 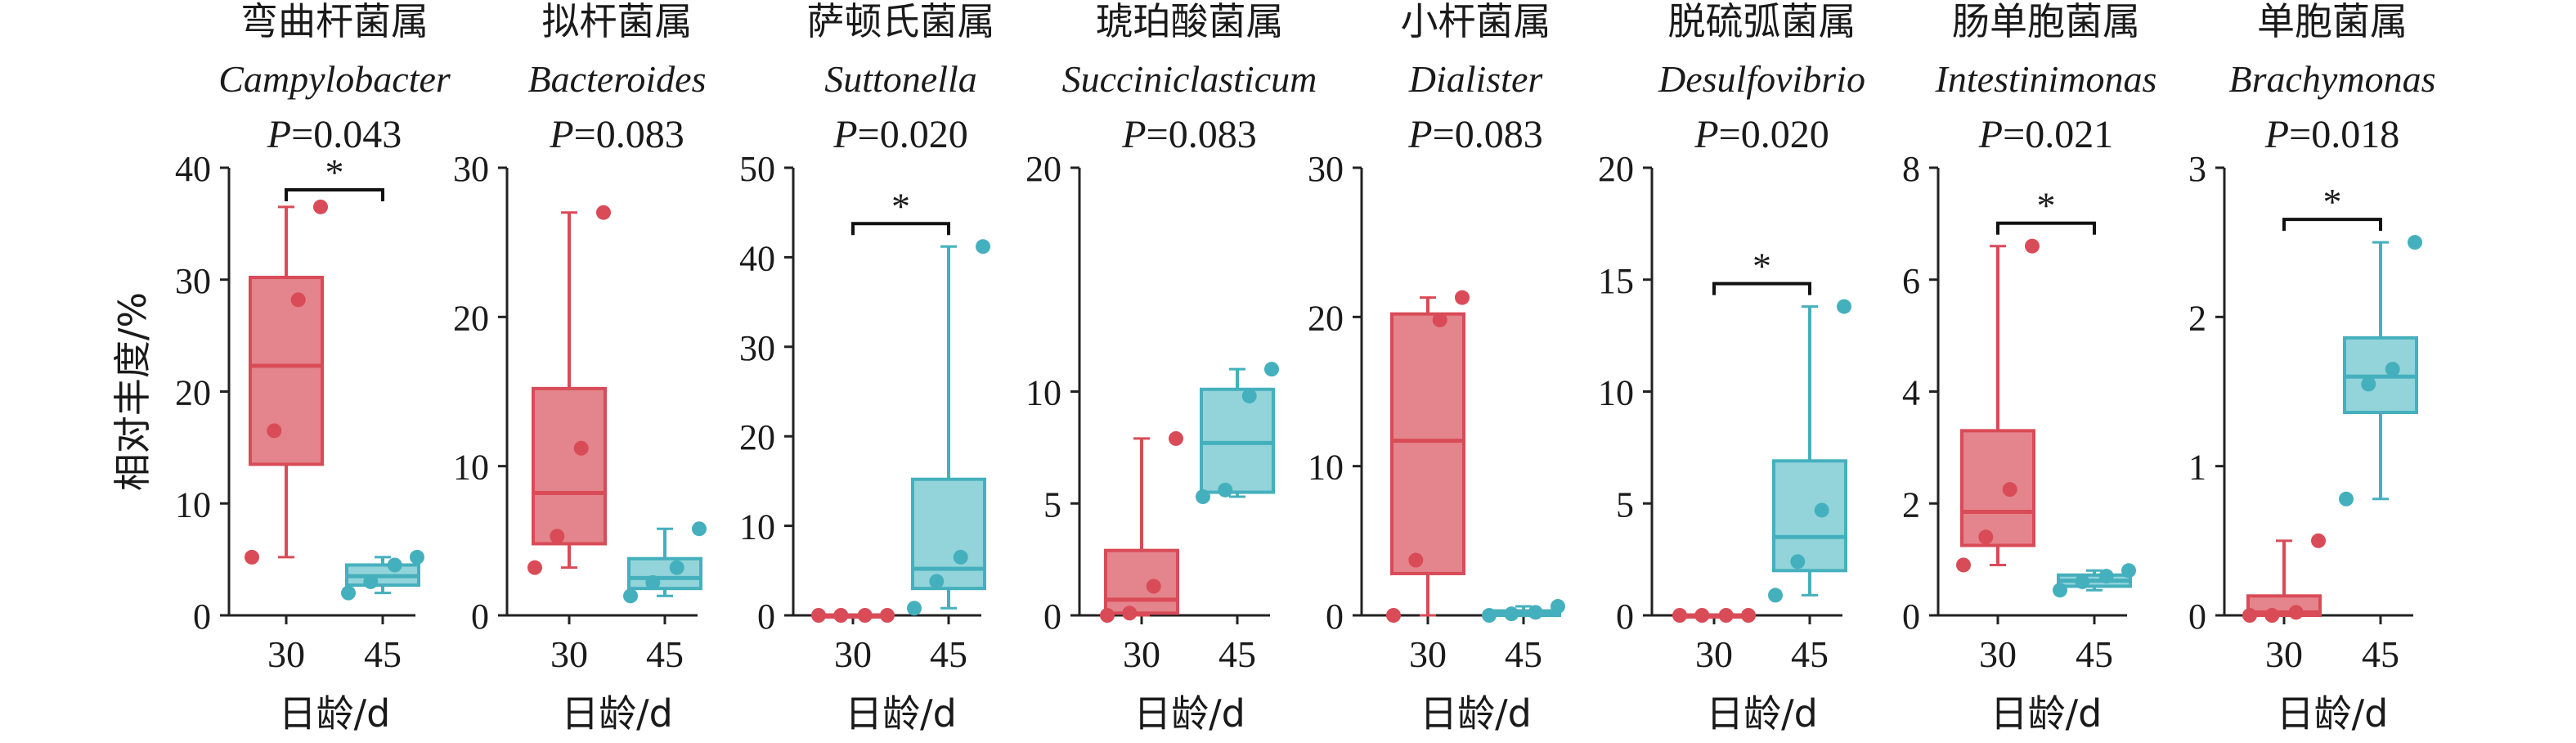 I want to click on p-value-label: P=0.043, so click(x=334, y=134).